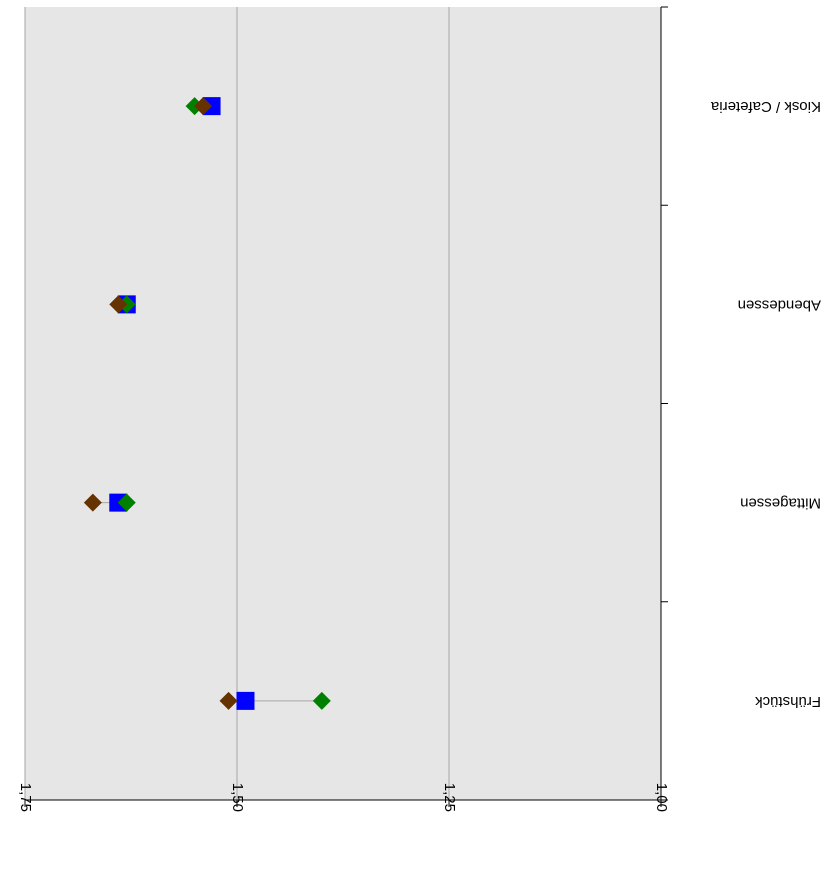 The image size is (839, 882). Describe the element at coordinates (449, 797) in the screenshot. I see `value-tick-label: 1,25` at that location.